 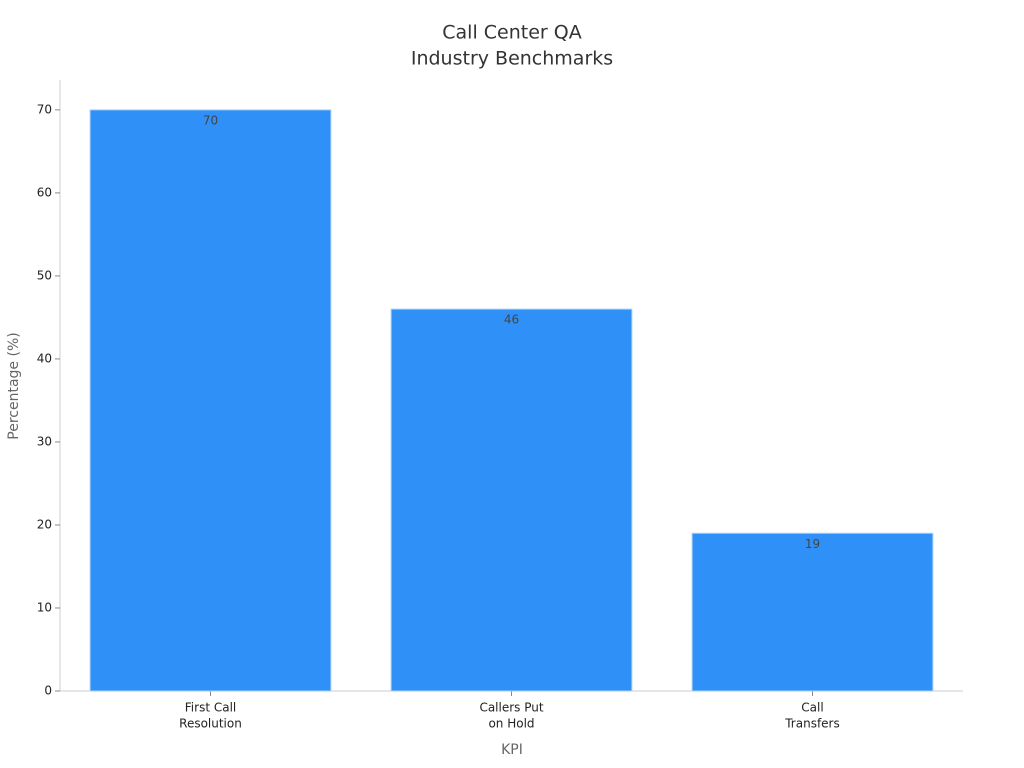 What do you see at coordinates (812, 708) in the screenshot?
I see `x-tick-label: Call` at bounding box center [812, 708].